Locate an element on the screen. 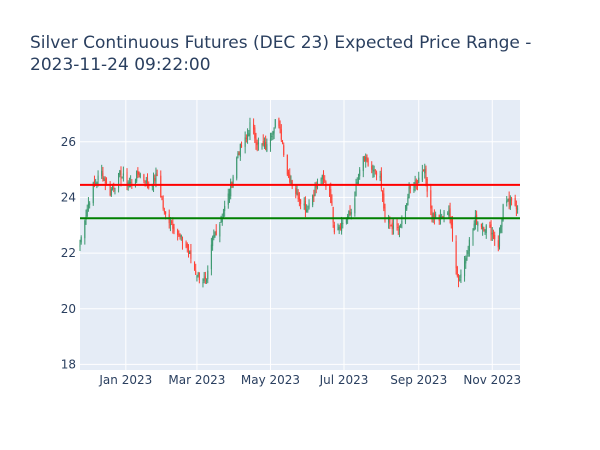 The height and width of the screenshot is (450, 600). y-tick-label: 26 is located at coordinates (68, 142).